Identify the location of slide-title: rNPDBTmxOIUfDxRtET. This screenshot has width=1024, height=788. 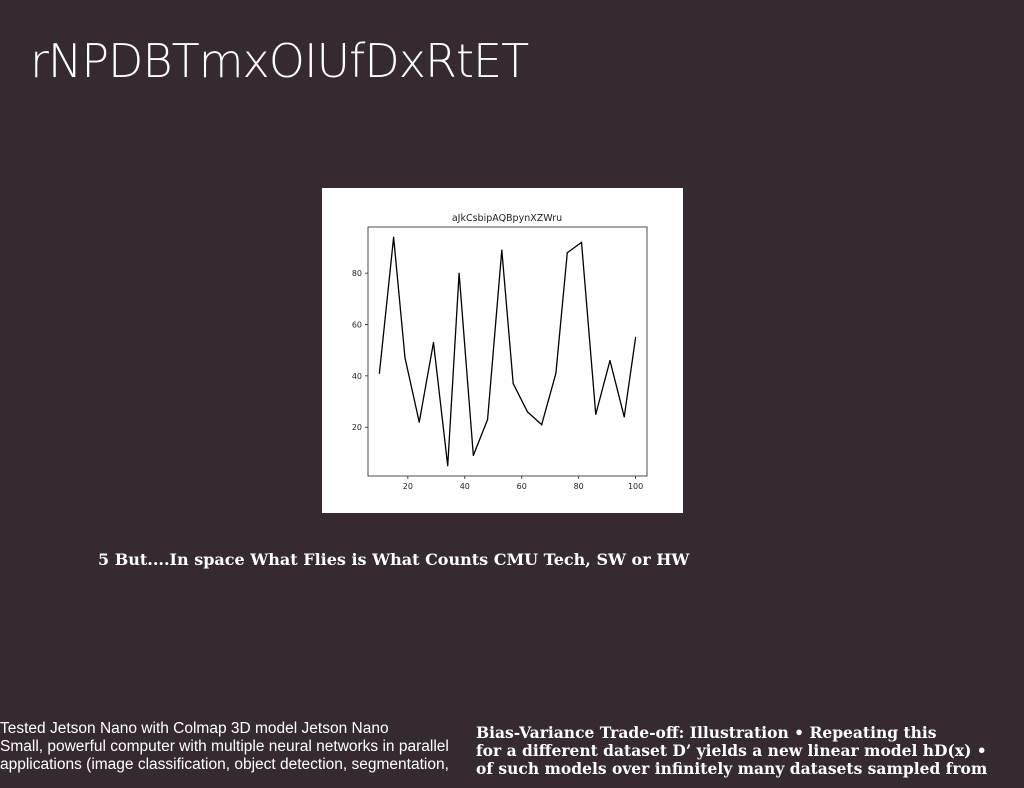
(279, 61).